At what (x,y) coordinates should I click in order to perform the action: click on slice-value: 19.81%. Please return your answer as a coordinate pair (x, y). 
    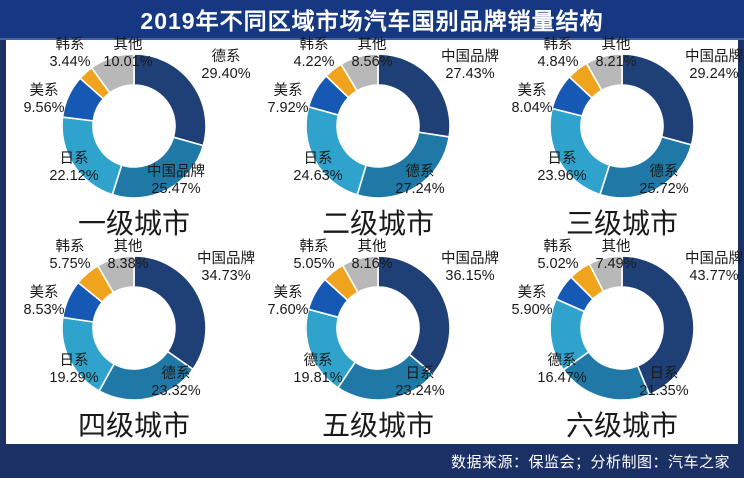
    Looking at the image, I should click on (318, 378).